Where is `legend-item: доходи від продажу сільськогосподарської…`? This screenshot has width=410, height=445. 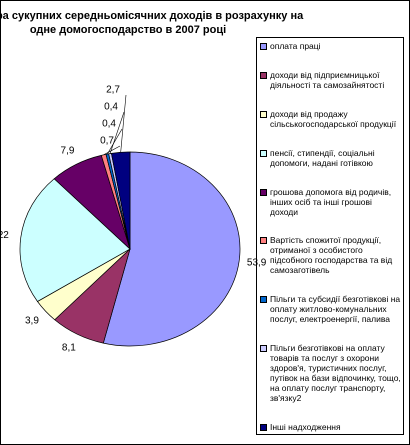 legend-item: доходи від продажу сільськогосподарської… is located at coordinates (330, 119).